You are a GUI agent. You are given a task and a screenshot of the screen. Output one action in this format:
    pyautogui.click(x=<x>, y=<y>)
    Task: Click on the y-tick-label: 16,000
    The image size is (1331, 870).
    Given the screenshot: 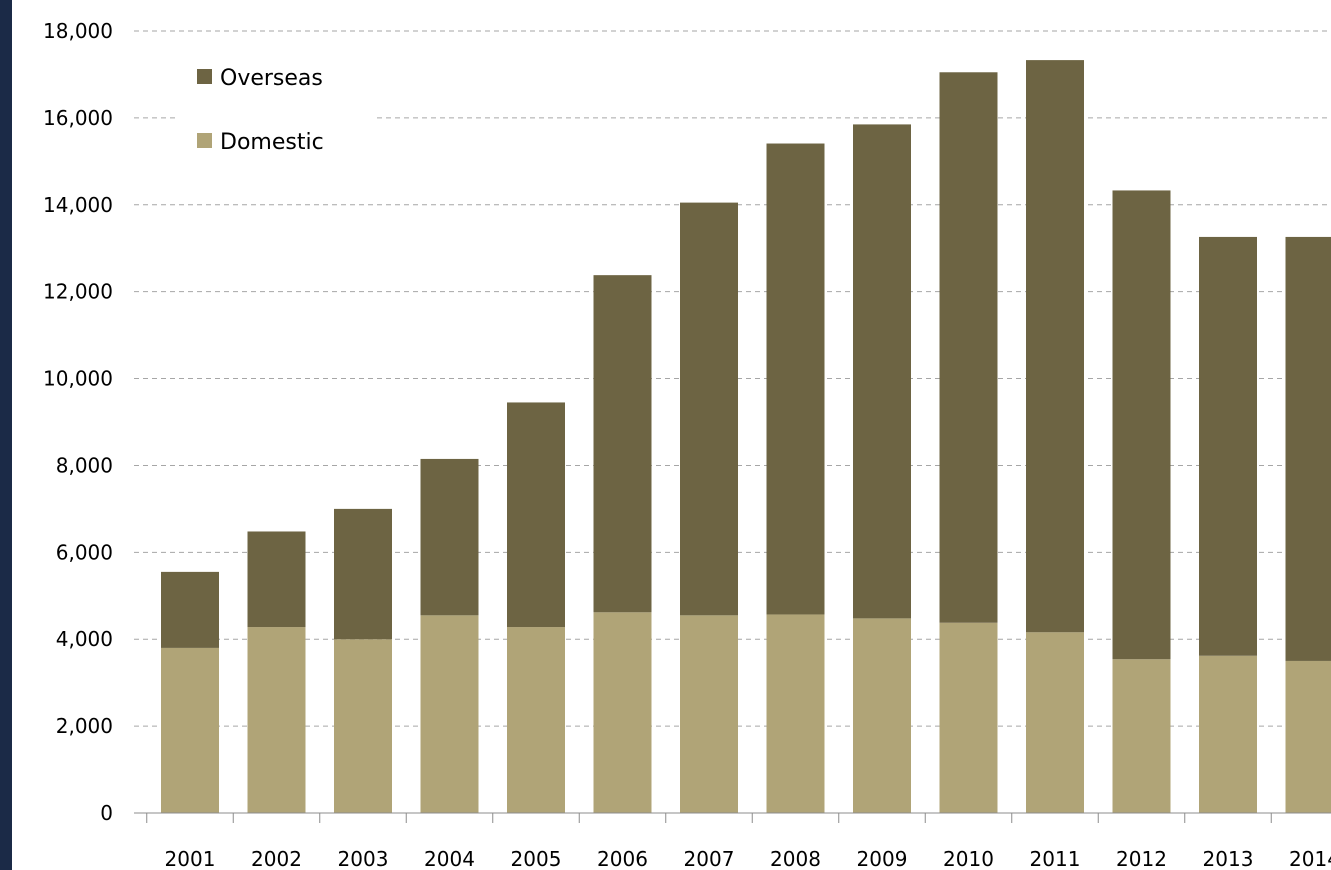 What is the action you would take?
    pyautogui.click(x=78, y=118)
    